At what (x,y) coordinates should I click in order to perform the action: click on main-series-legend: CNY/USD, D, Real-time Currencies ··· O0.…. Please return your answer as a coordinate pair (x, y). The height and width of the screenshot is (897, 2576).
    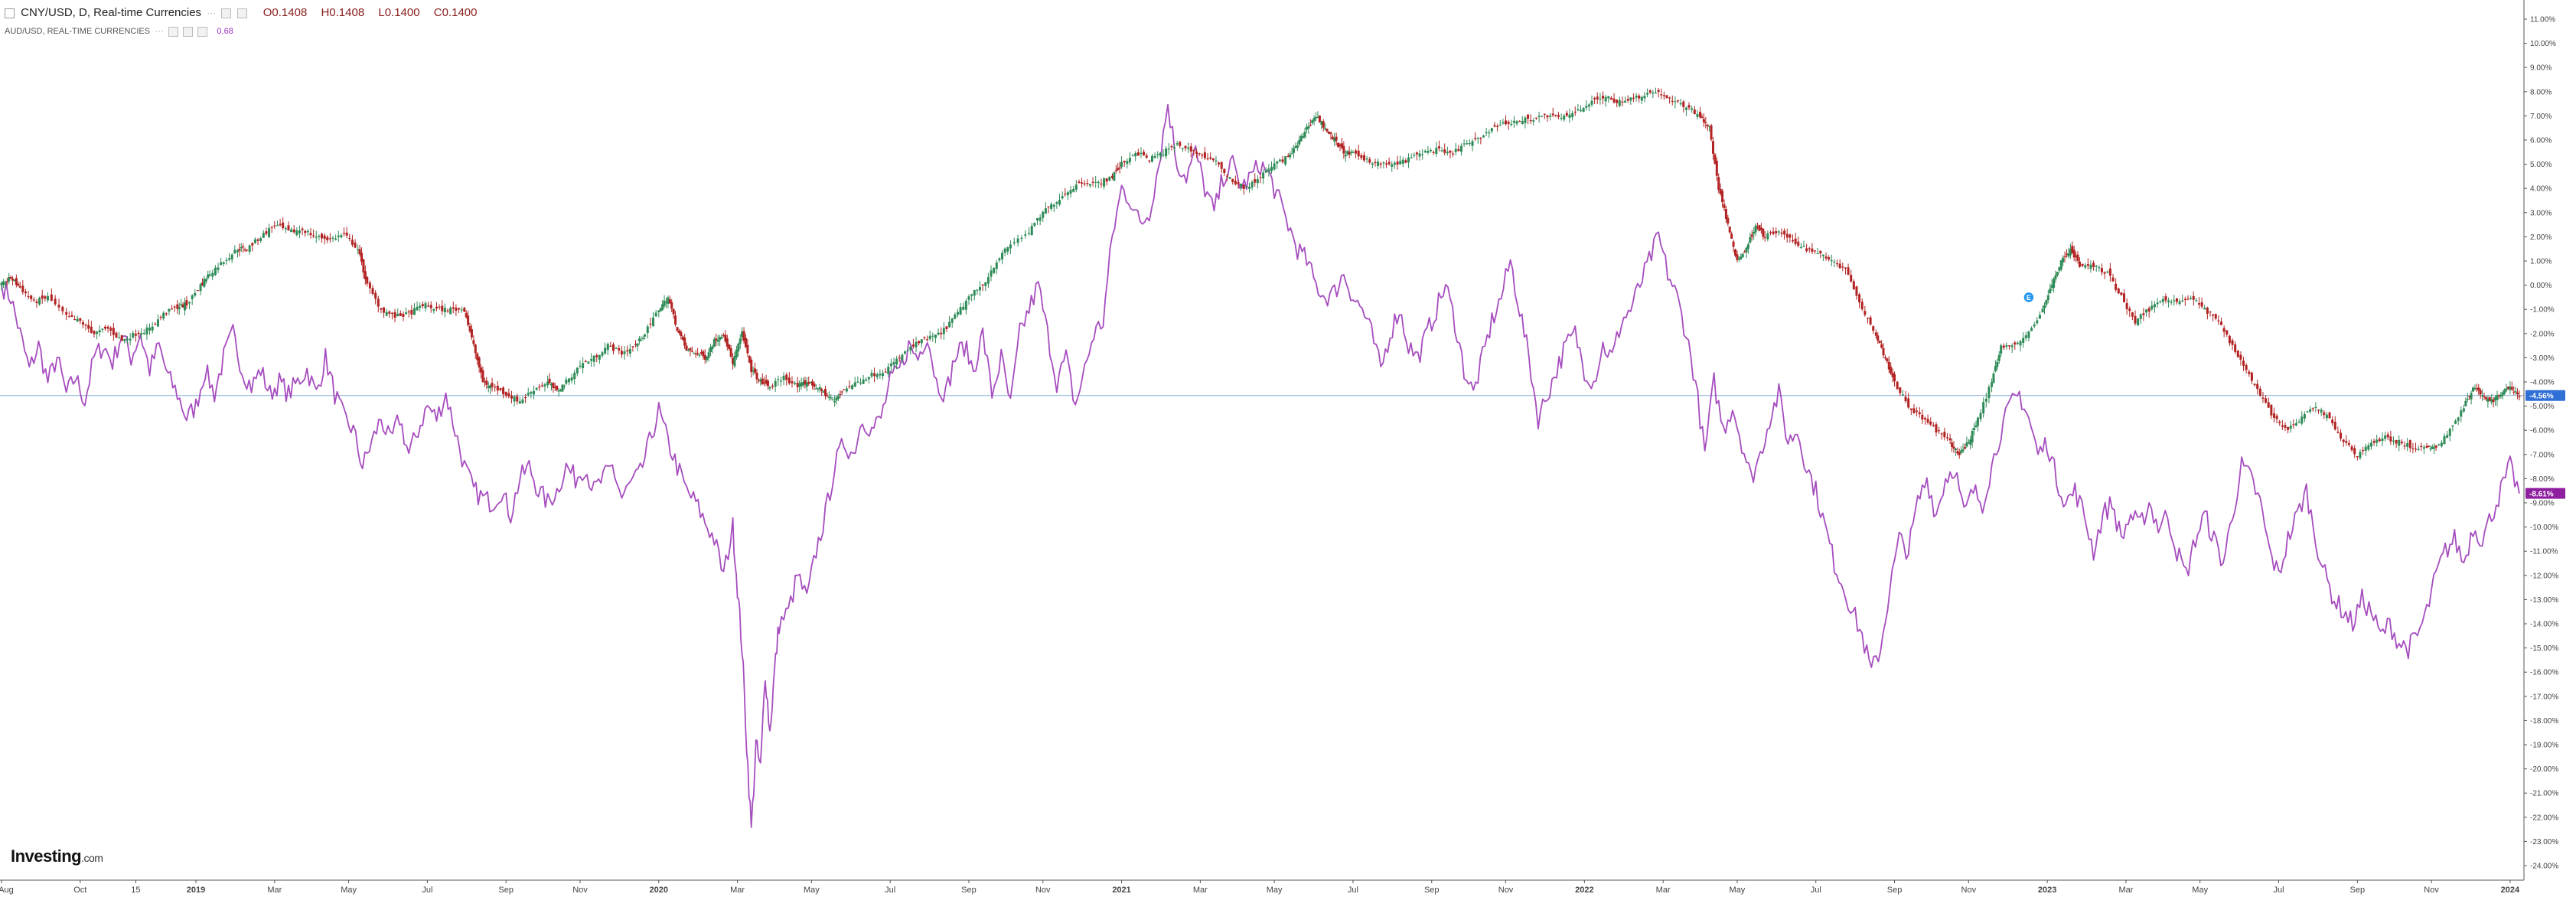
    Looking at the image, I should click on (246, 12).